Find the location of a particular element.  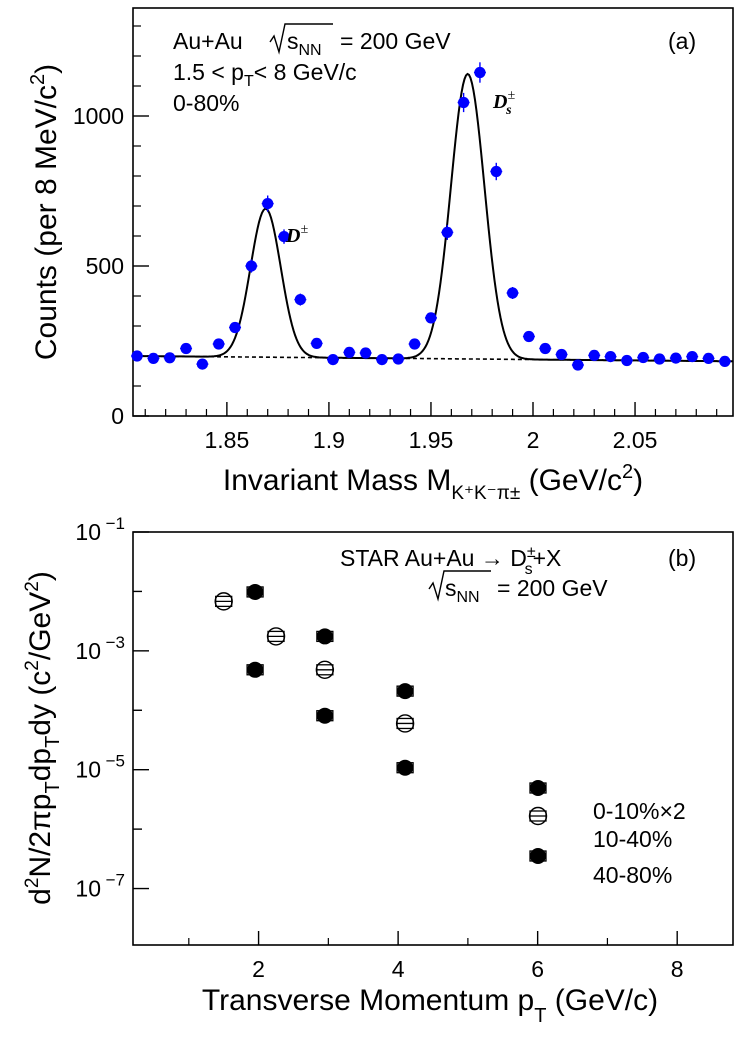

y-tick-exponent: −5 is located at coordinates (115, 761).